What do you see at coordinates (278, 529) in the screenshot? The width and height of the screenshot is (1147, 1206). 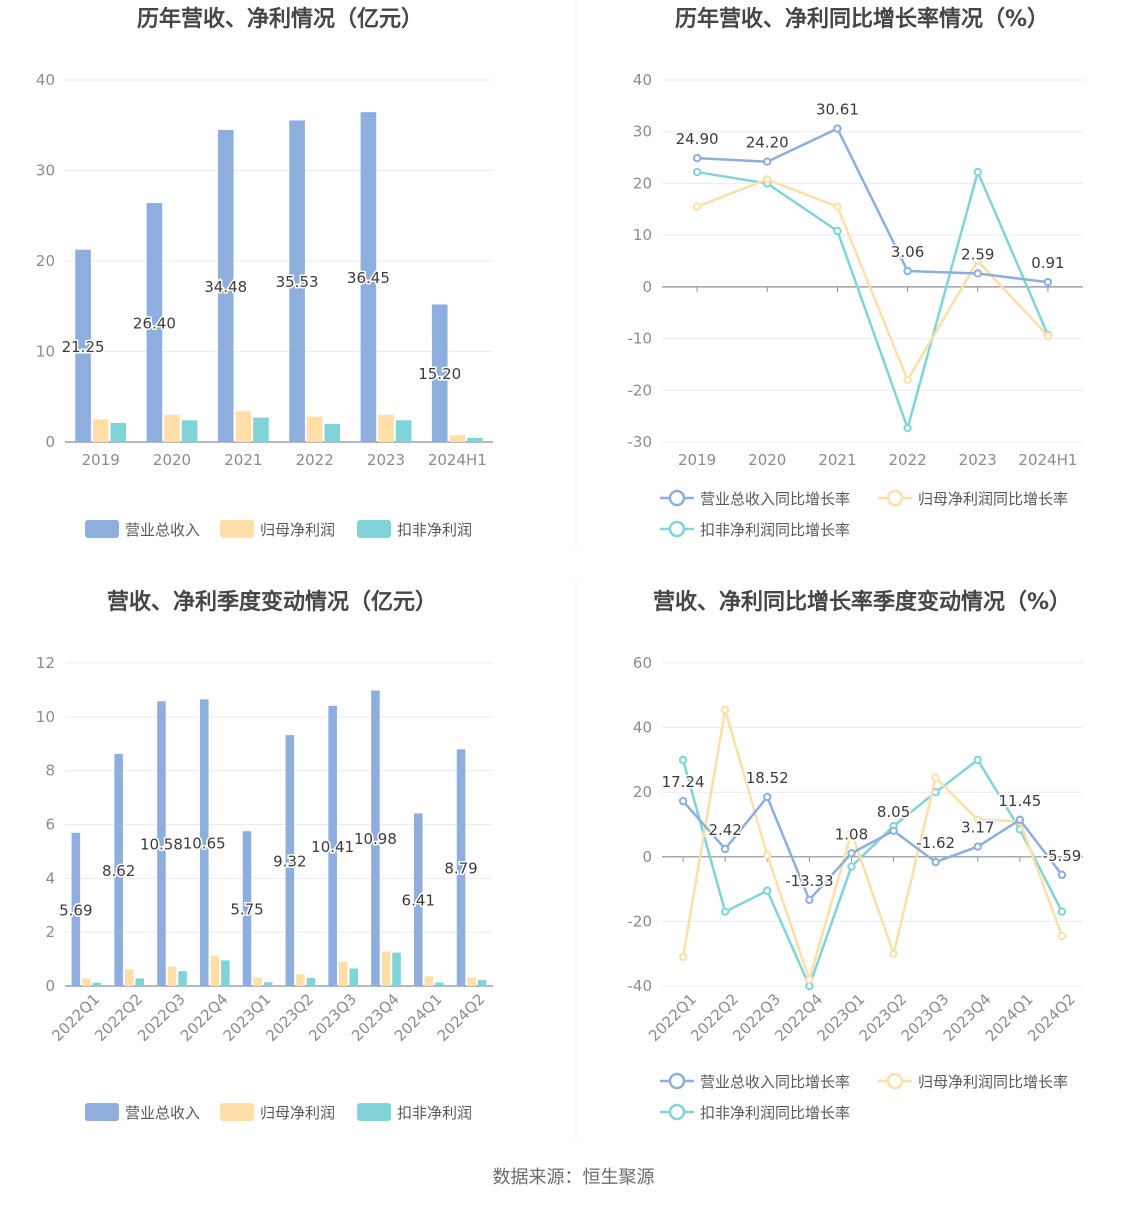 I see `legend: 营业总收入 归母净利润 扣非净利润` at bounding box center [278, 529].